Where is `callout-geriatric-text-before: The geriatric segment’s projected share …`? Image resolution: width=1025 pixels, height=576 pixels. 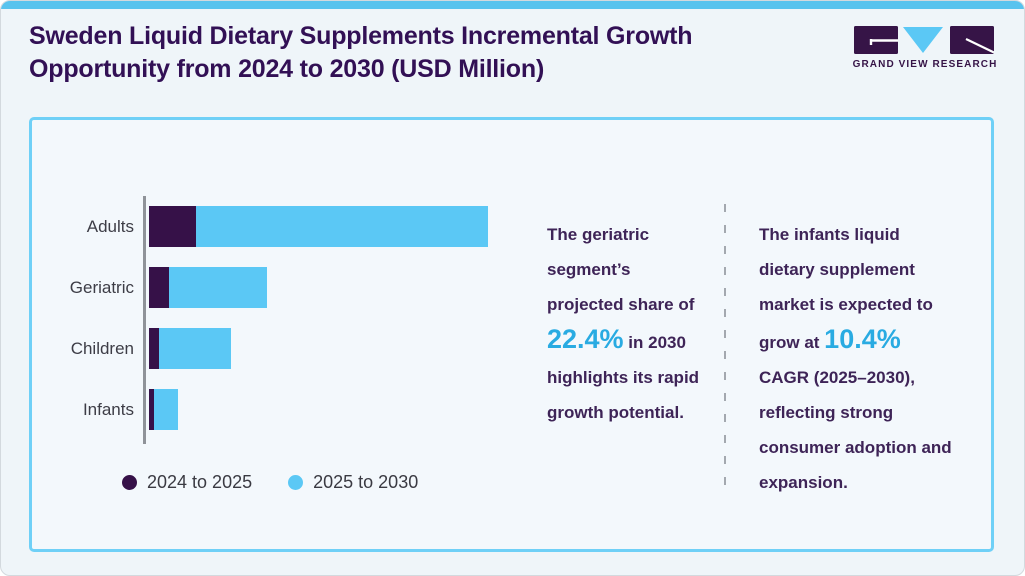 callout-geriatric-text-before: The geriatric segment’s projected share … is located at coordinates (621, 269).